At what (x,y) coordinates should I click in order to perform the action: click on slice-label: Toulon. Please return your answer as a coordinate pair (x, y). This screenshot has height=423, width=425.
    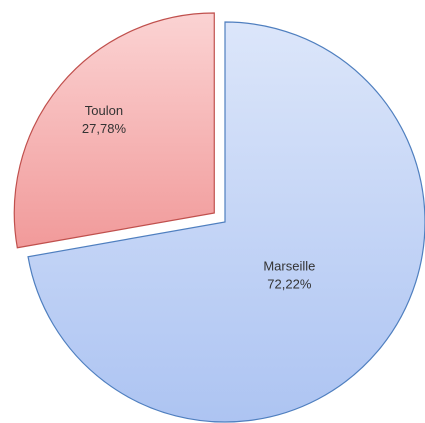
    Looking at the image, I should click on (104, 110).